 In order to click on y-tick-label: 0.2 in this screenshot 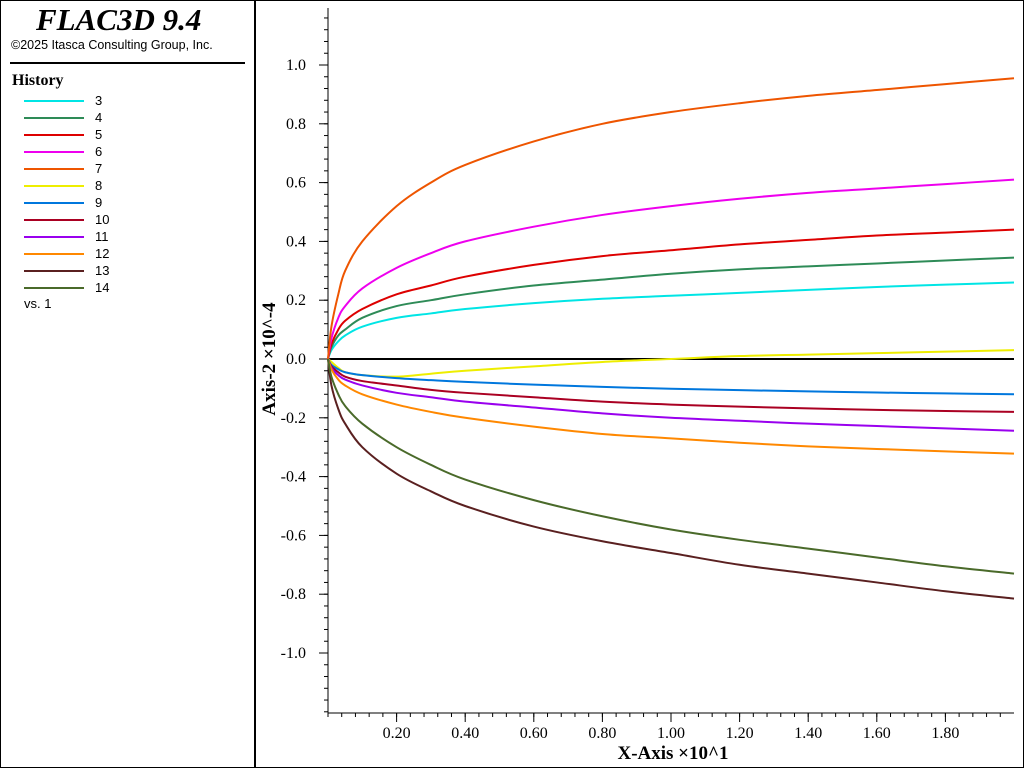, I will do `click(296, 300)`.